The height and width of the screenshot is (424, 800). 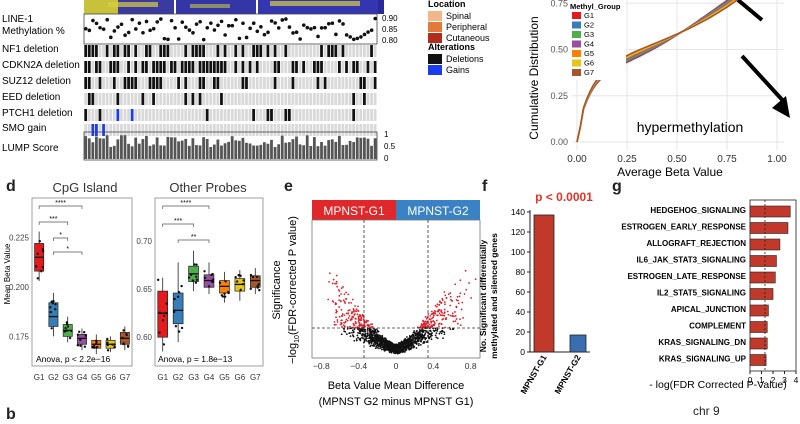 What do you see at coordinates (677, 159) in the screenshot?
I see `cdf-xtick: 0.50` at bounding box center [677, 159].